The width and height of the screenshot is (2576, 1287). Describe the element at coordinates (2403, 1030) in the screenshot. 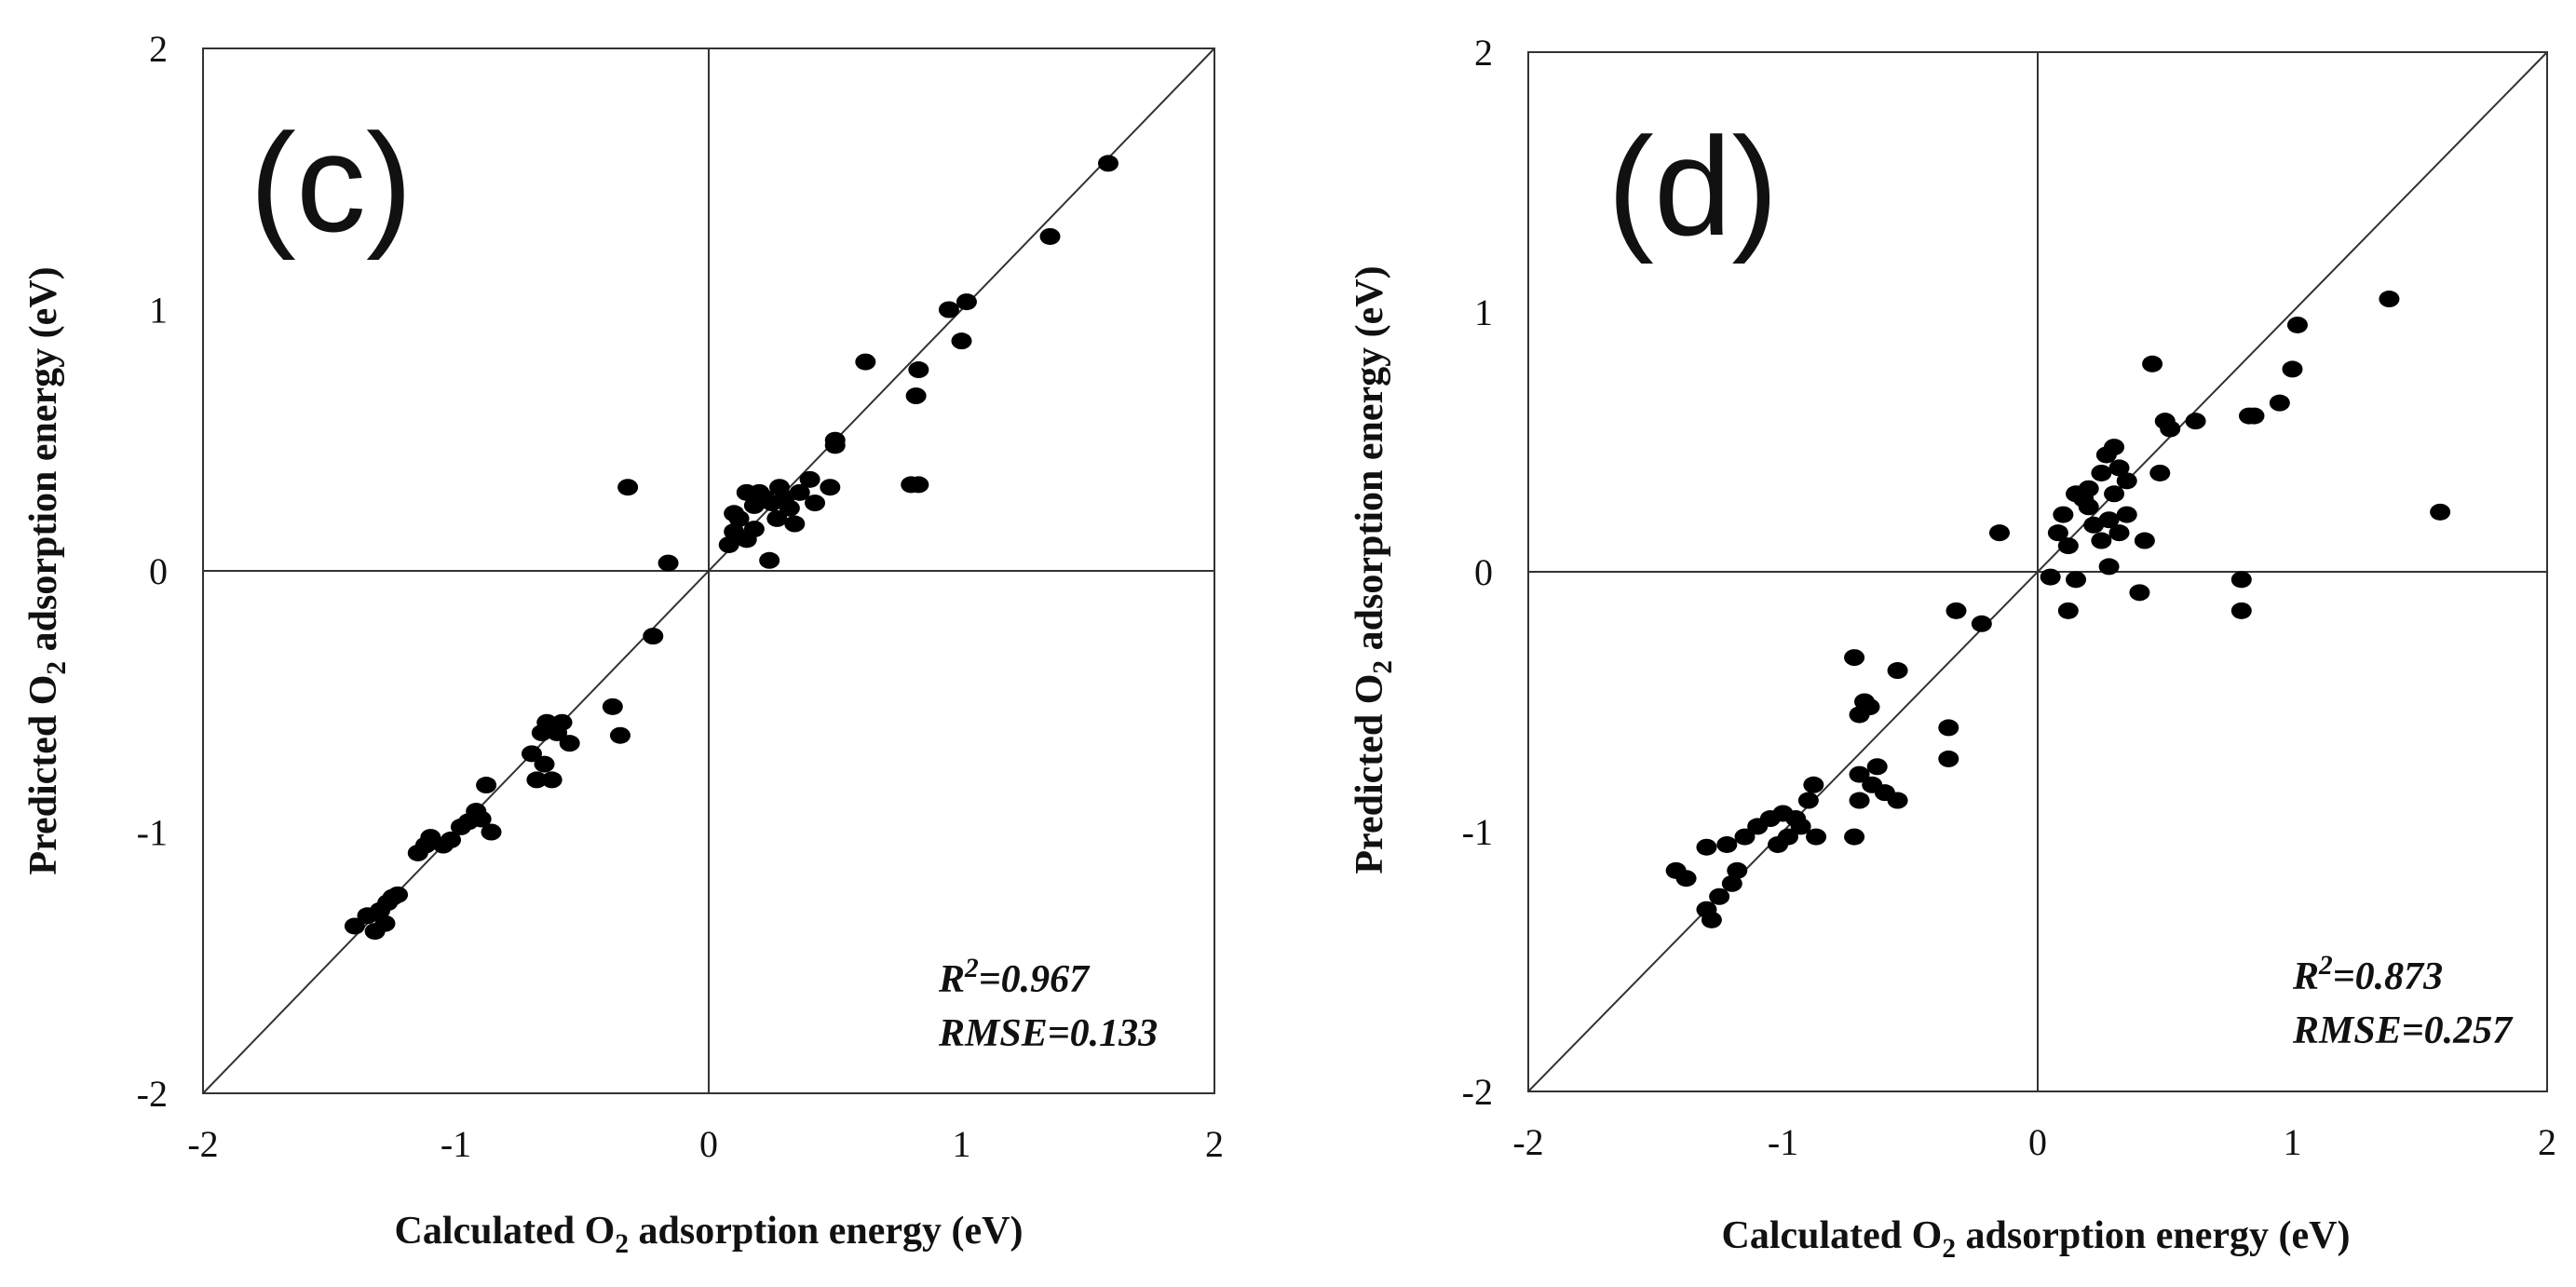

I see `rmse-label-d: RMSE=0.257` at that location.